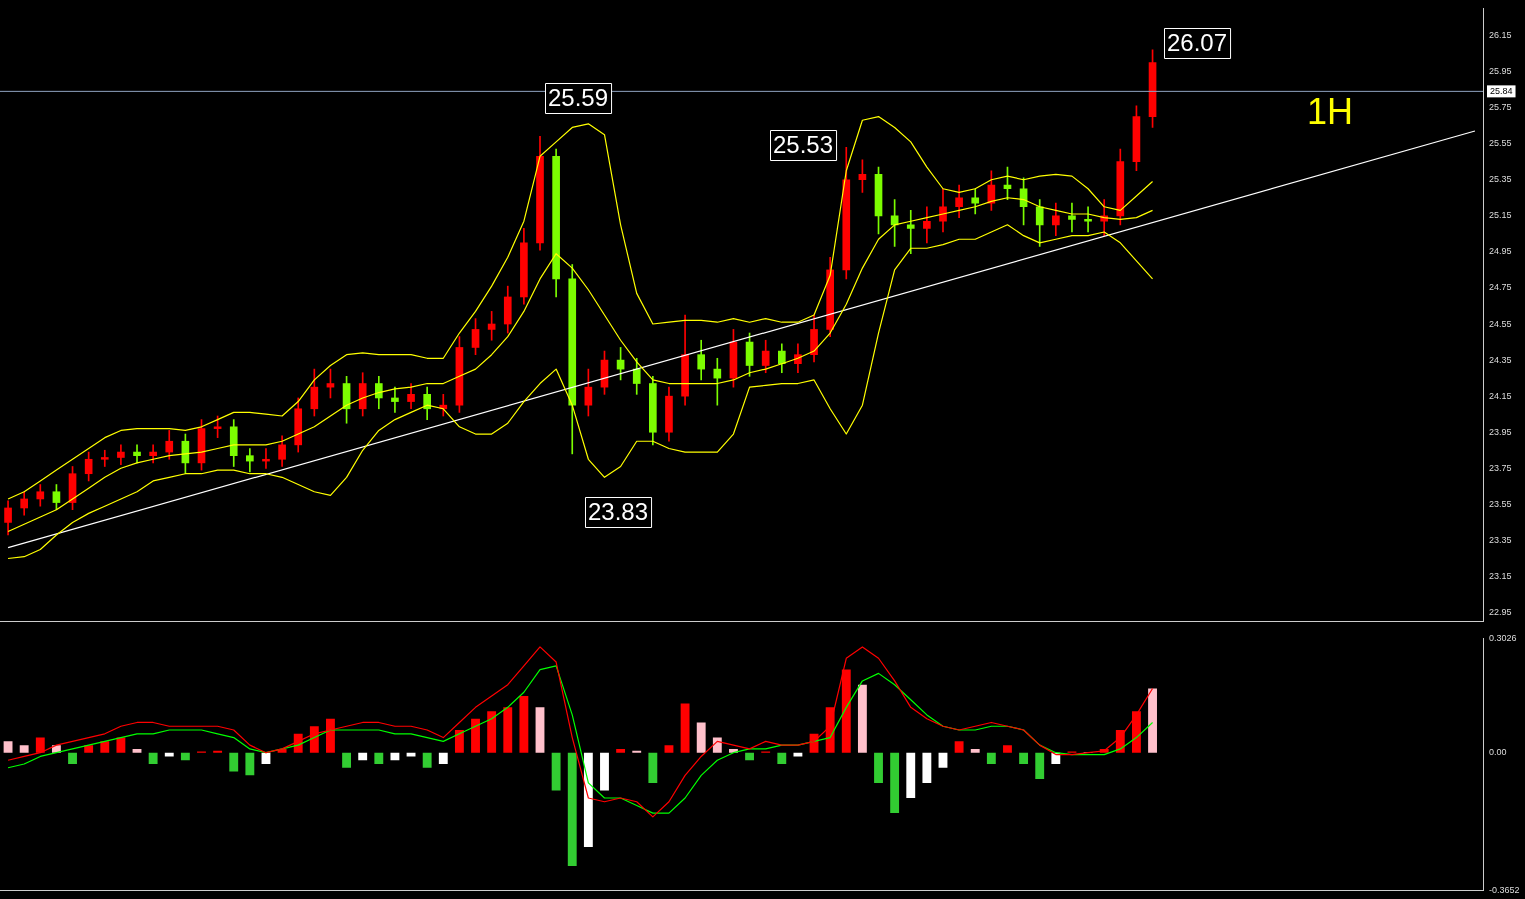 The width and height of the screenshot is (1525, 899). Describe the element at coordinates (1500, 539) in the screenshot. I see `y-tick-label: 23.35` at that location.